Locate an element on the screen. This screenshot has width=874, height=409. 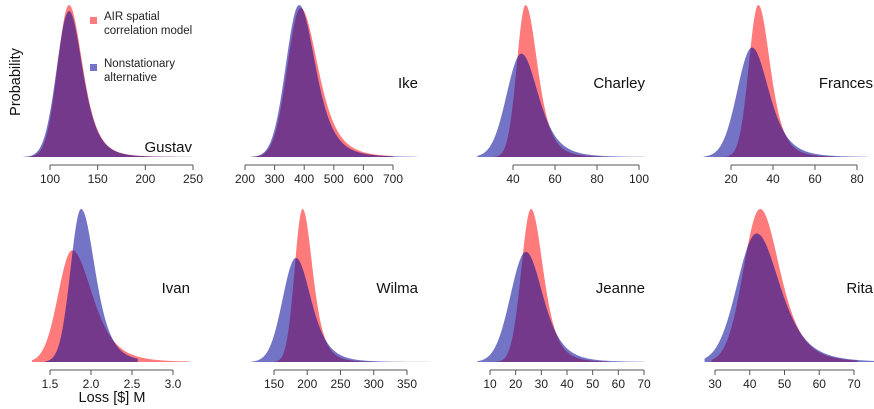
panel-rita: 30 40 50 60 70 Rita is located at coordinates (789, 300).